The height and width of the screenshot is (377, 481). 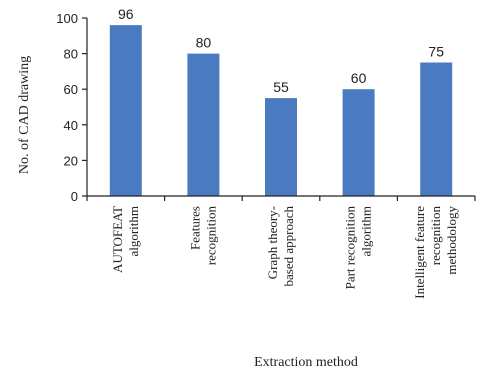 What do you see at coordinates (194, 228) in the screenshot?
I see `x-category-label-line: Features` at bounding box center [194, 228].